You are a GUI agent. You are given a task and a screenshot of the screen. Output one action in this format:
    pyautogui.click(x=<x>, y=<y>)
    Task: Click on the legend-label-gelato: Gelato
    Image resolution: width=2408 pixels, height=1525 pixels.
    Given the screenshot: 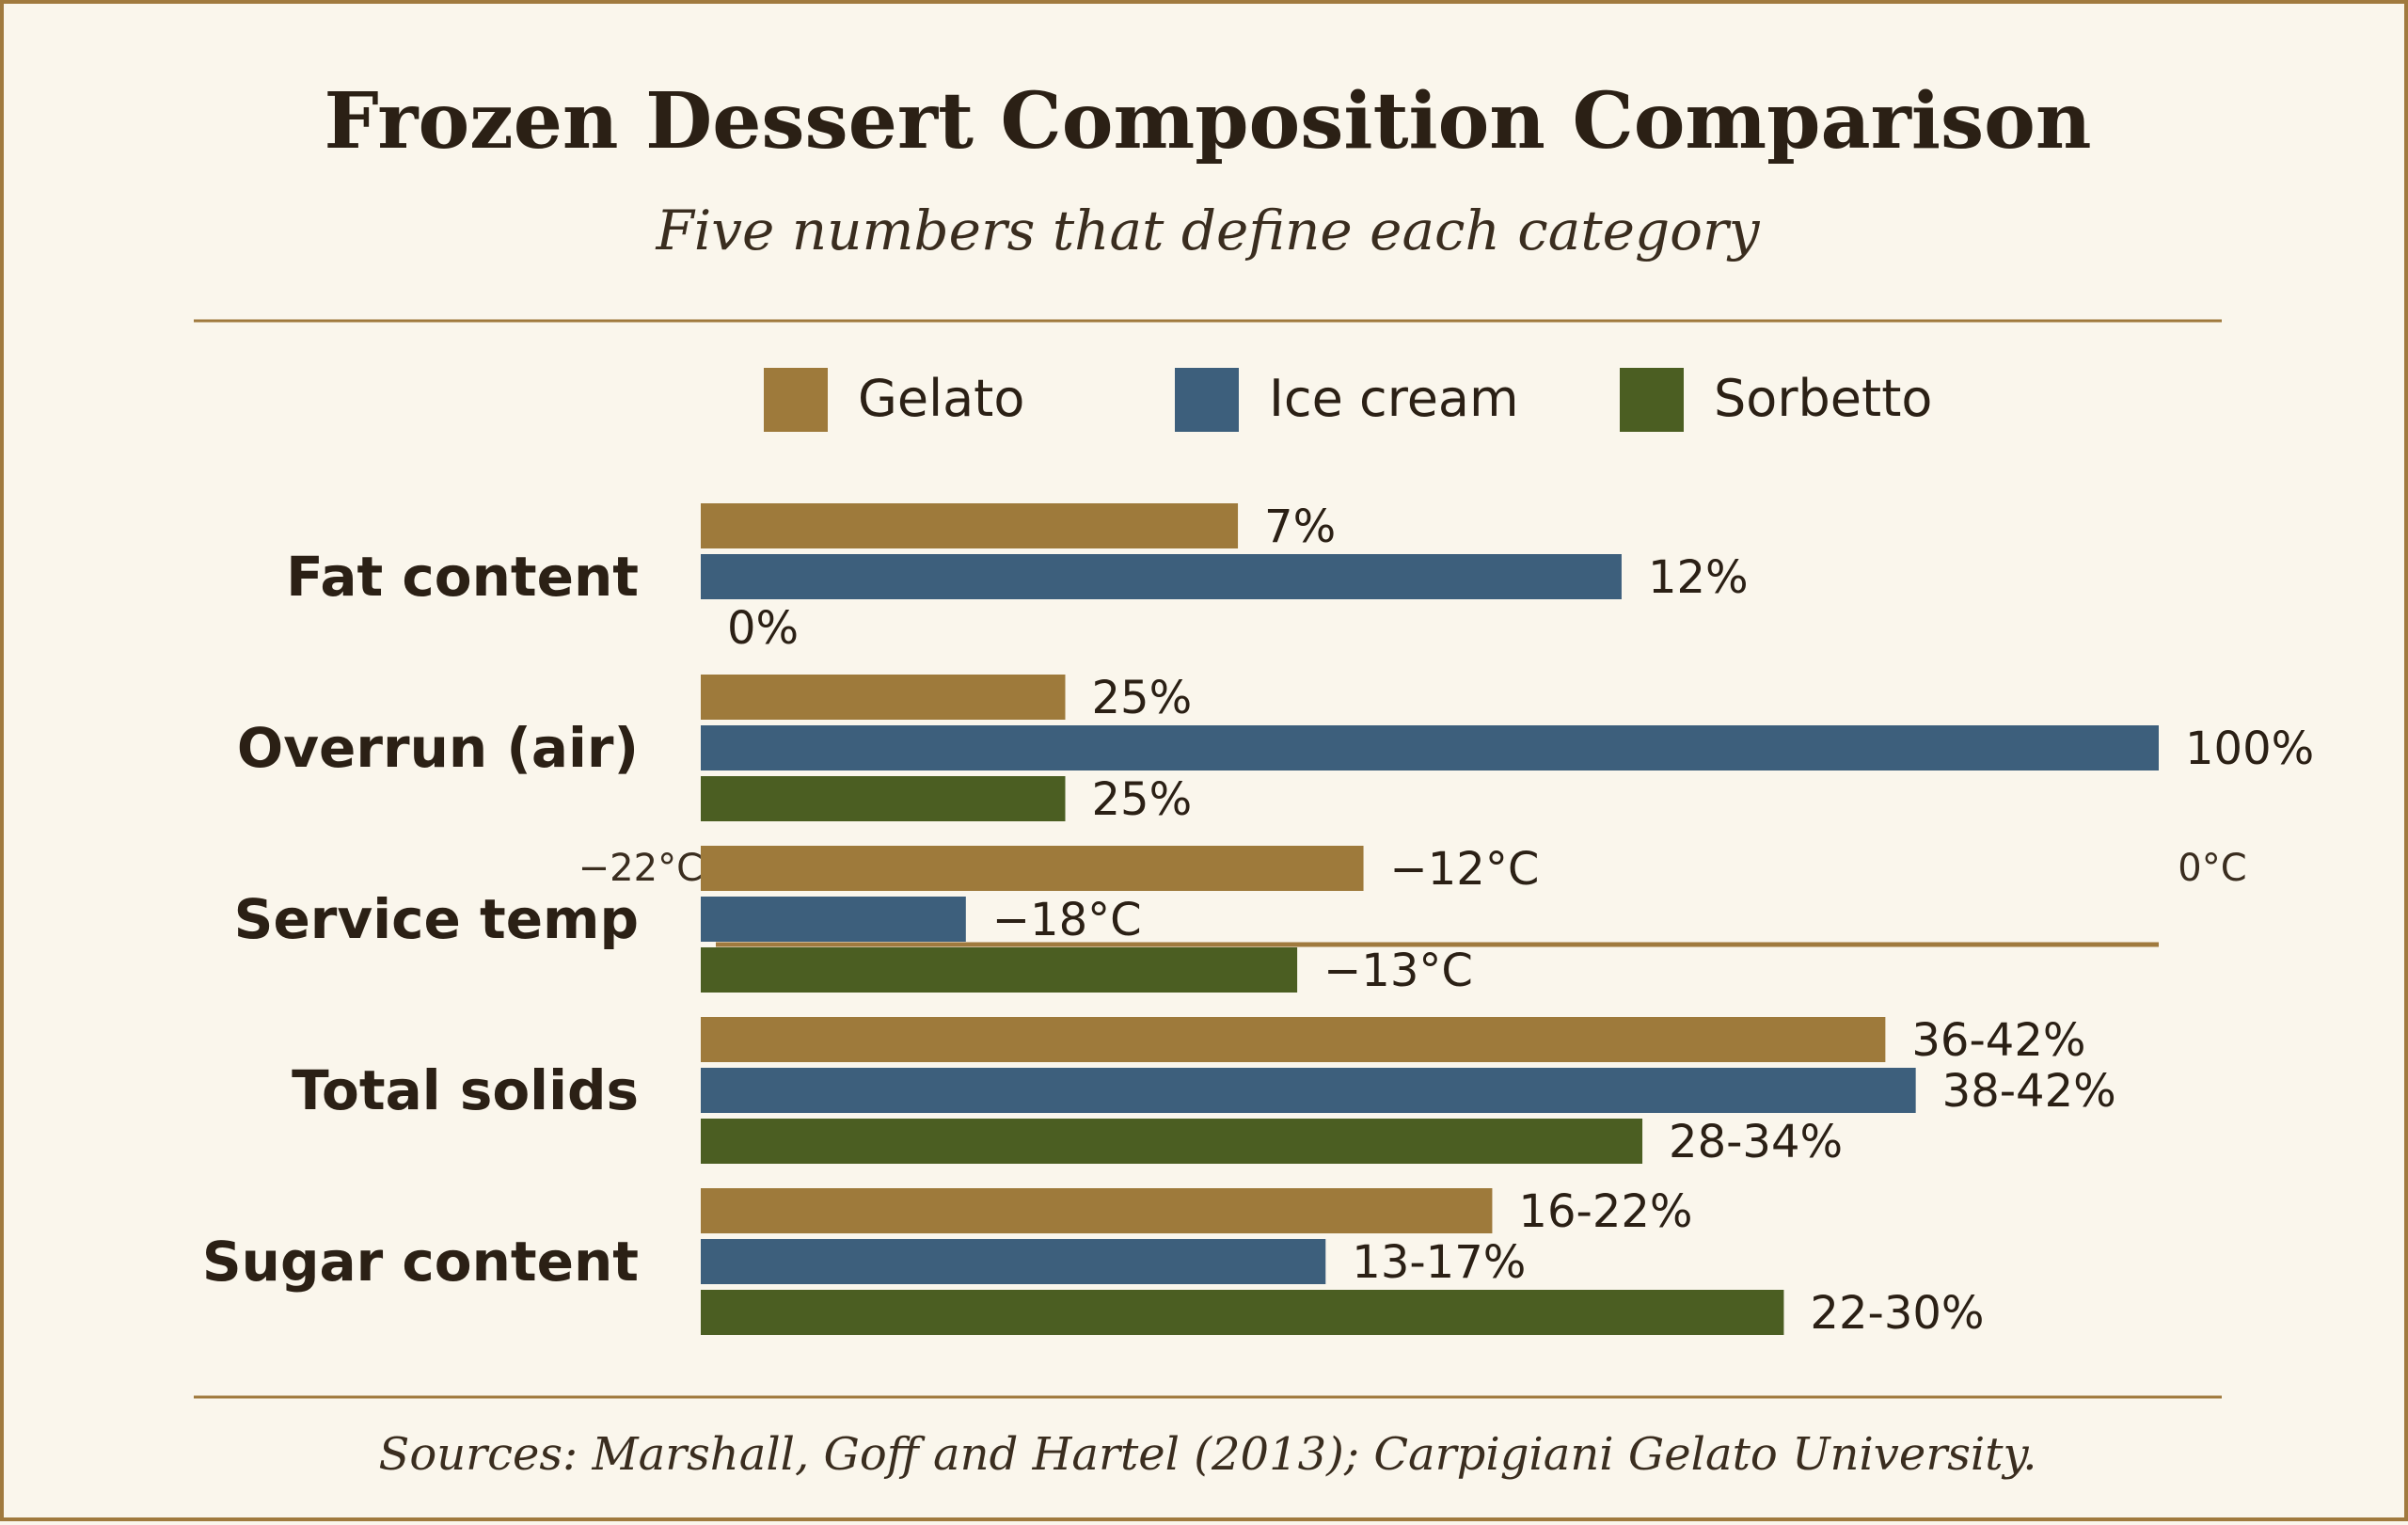 What is the action you would take?
    pyautogui.click(x=941, y=398)
    